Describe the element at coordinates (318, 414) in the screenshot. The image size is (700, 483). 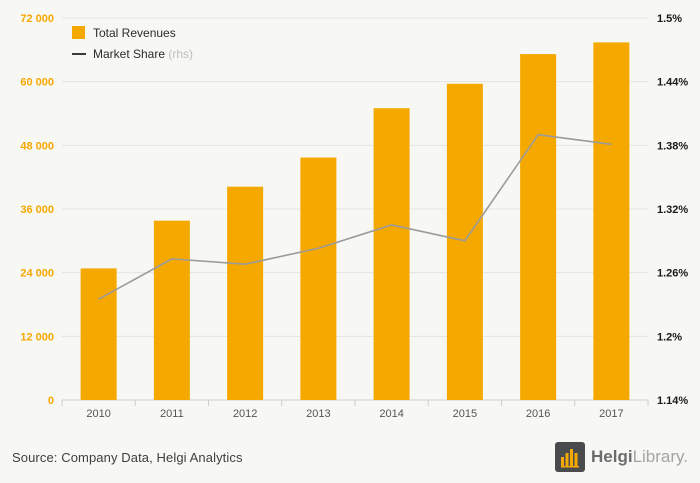
I see `x-axis-label-2013: 2013` at that location.